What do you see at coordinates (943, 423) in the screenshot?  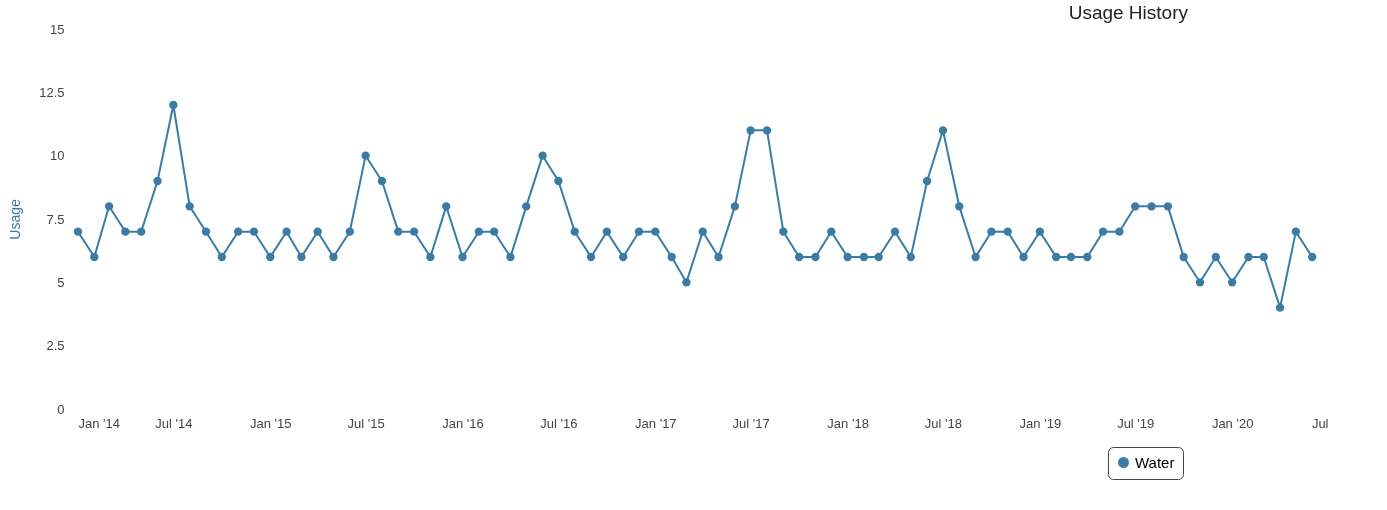 I see `x-tick-label: Jul '18` at bounding box center [943, 423].